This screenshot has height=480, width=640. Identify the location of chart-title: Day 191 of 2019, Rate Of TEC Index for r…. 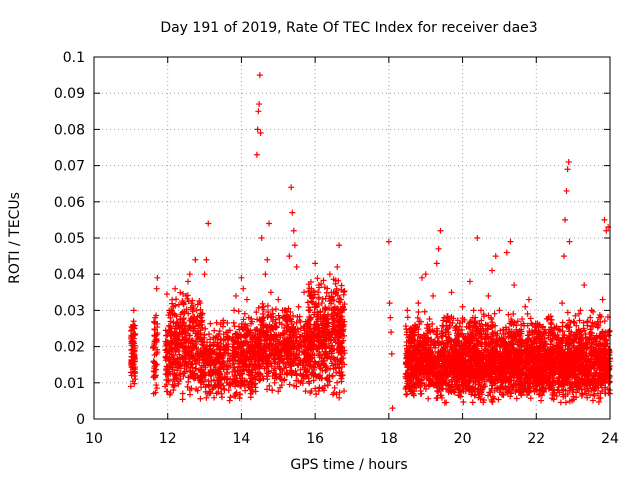
(348, 28).